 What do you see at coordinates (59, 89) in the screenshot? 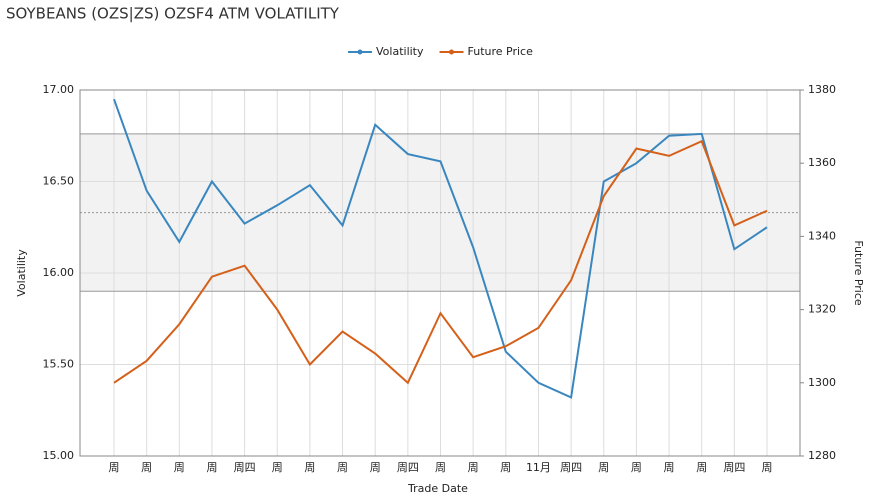
I see `y-tick-label: 17.00` at bounding box center [59, 89].